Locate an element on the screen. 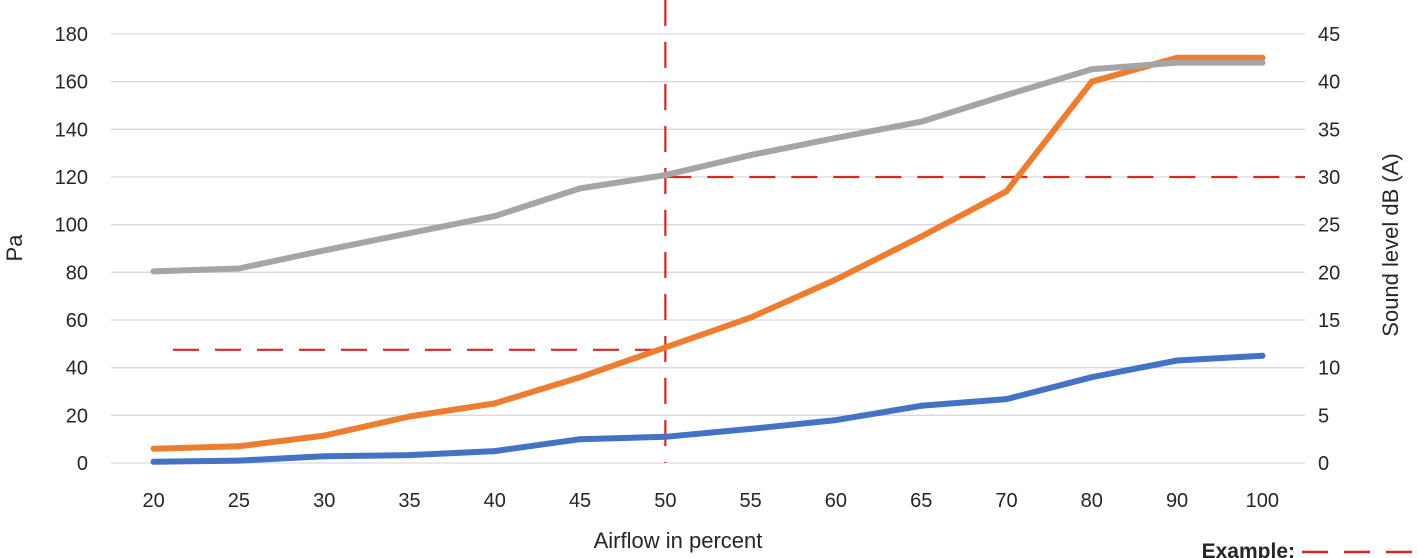 This screenshot has width=1418, height=558. y2-tick-label: 0 is located at coordinates (1323, 464).